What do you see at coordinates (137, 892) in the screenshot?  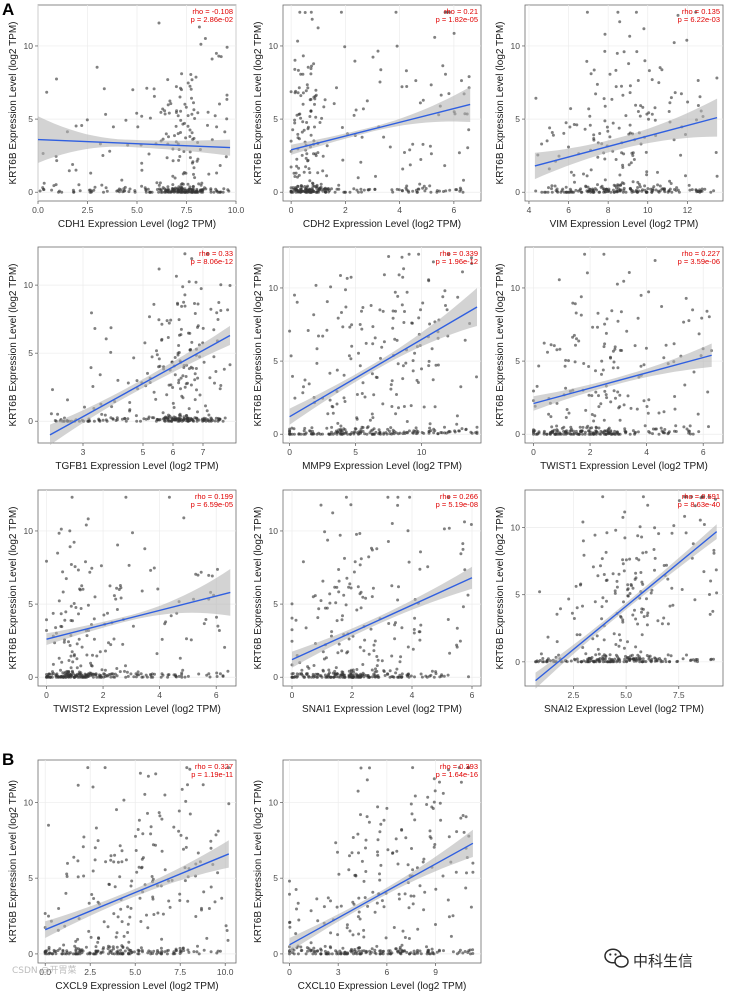 I see `regression-line` at bounding box center [137, 892].